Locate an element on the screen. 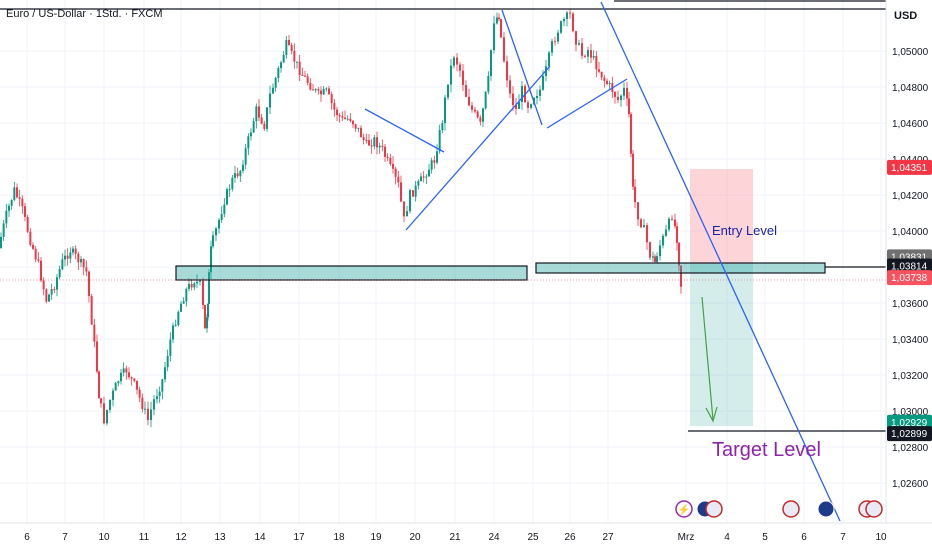  x-tick-label: 5 is located at coordinates (765, 537).